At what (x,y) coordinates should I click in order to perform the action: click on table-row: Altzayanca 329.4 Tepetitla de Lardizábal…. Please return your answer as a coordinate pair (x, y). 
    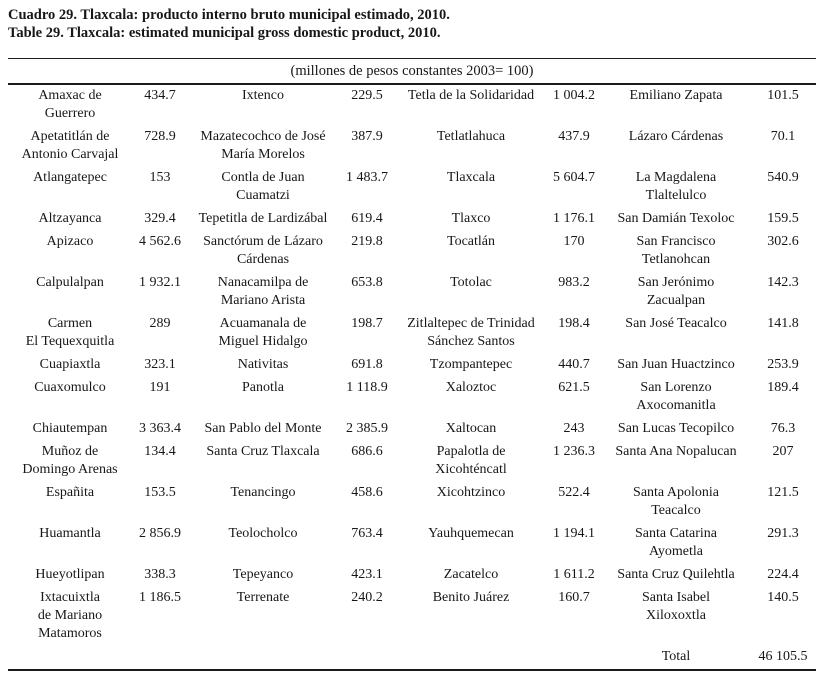
    Looking at the image, I should click on (412, 219).